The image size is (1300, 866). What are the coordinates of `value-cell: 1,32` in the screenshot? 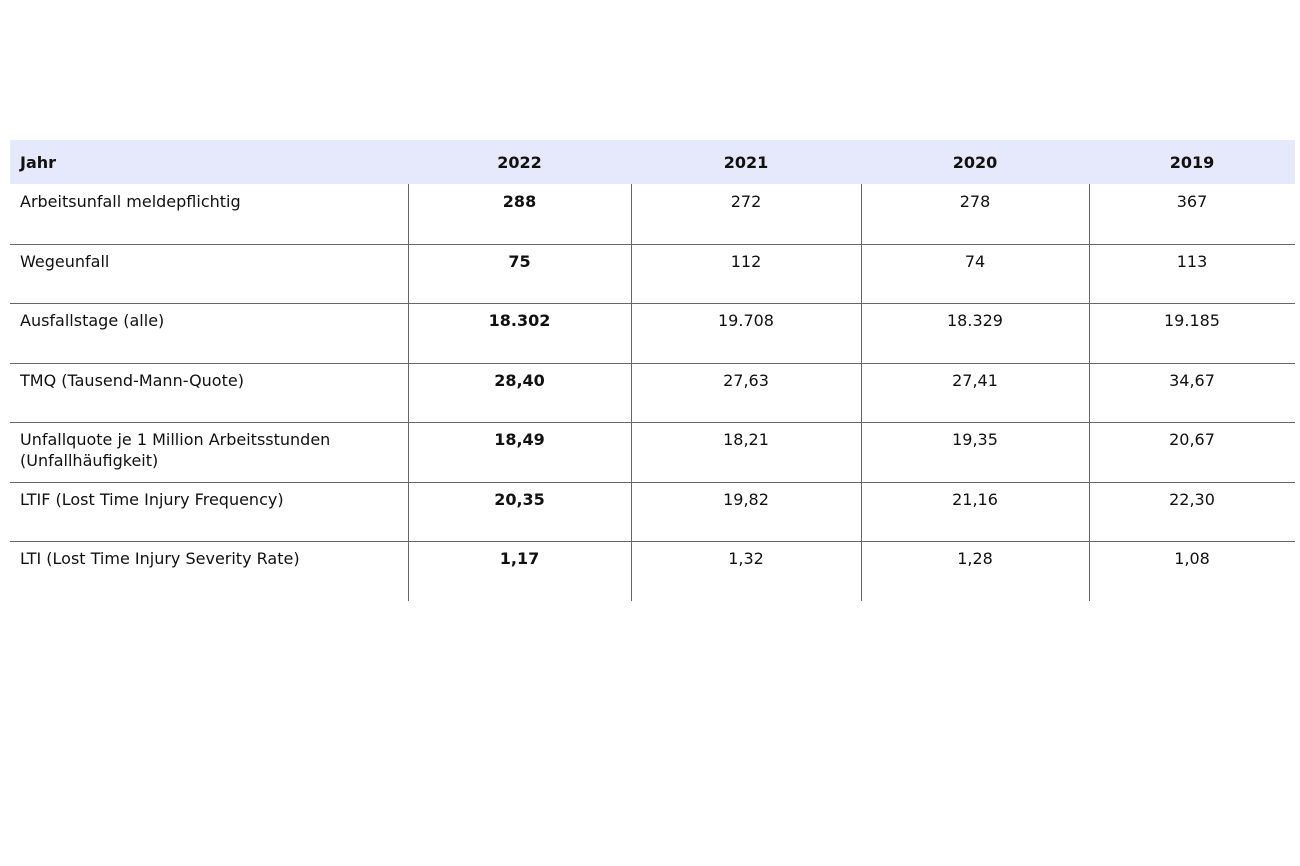 It's located at (746, 558).